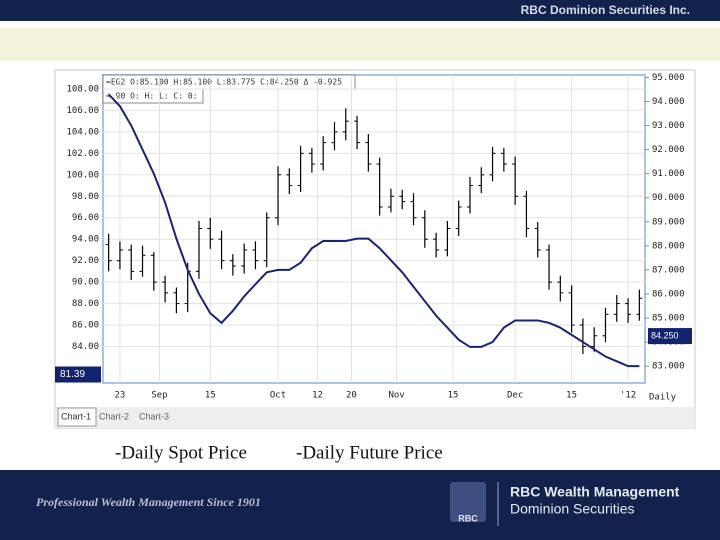 The height and width of the screenshot is (540, 720). I want to click on tab, so click(77, 417).